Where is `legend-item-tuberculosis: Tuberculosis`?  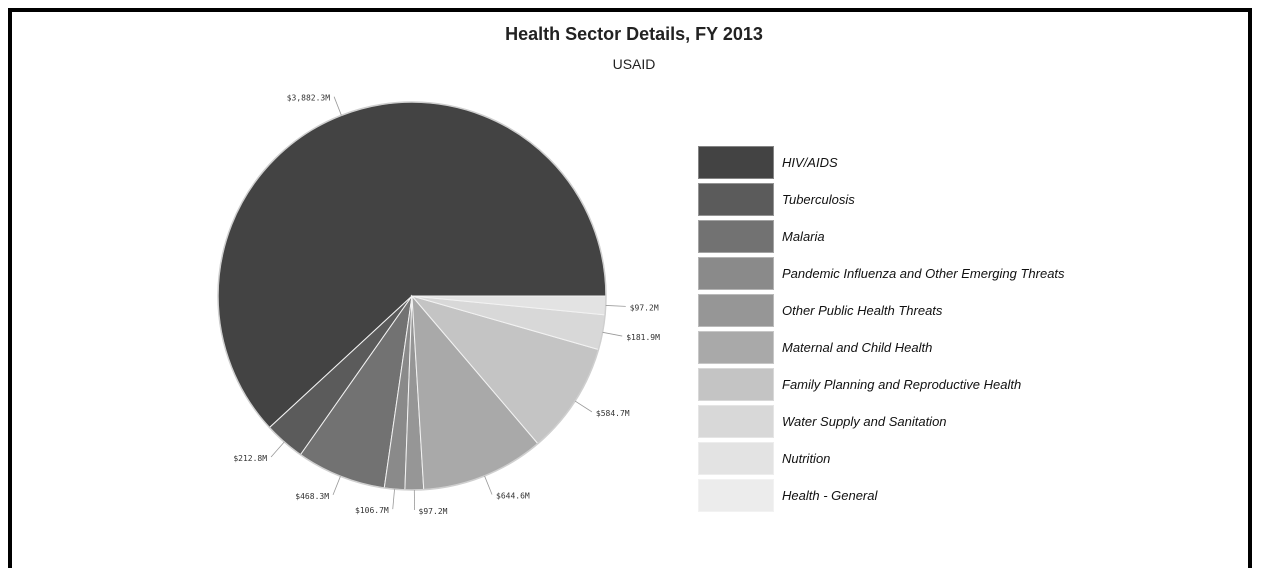
legend-item-tuberculosis: Tuberculosis is located at coordinates (881, 199).